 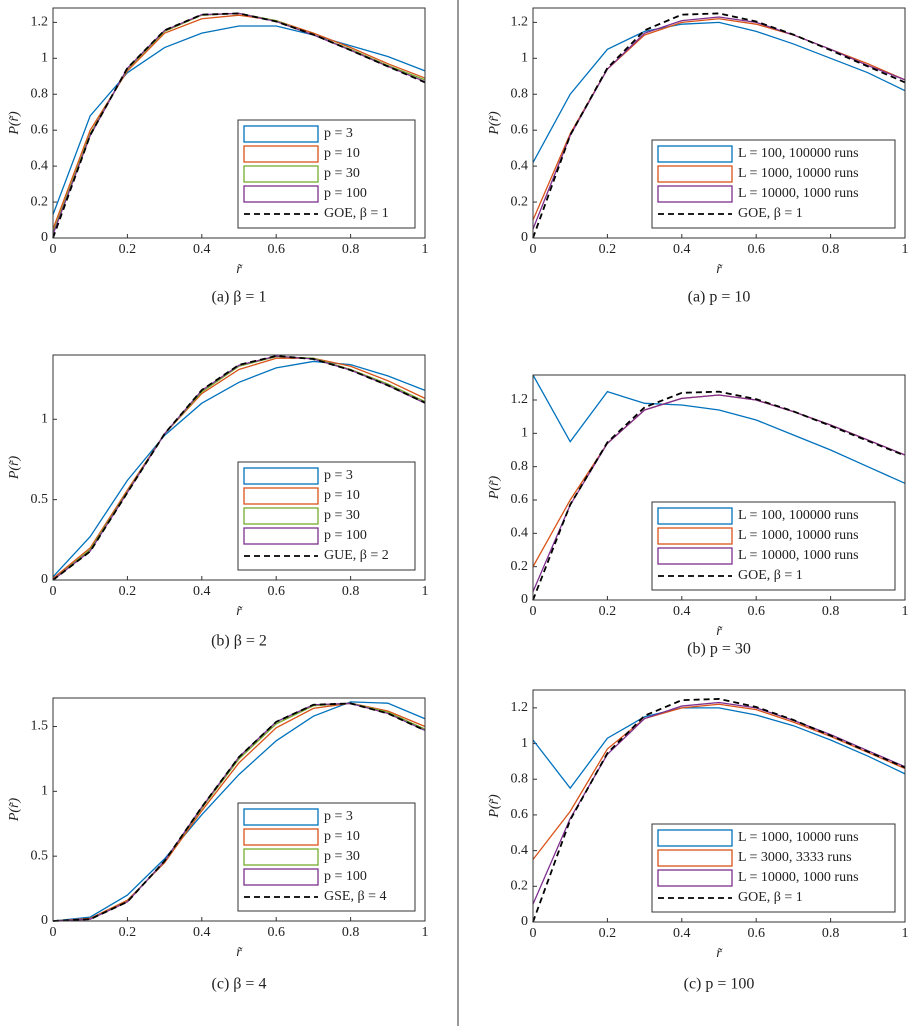 I want to click on caption: (a) β = 1, so click(x=239, y=297).